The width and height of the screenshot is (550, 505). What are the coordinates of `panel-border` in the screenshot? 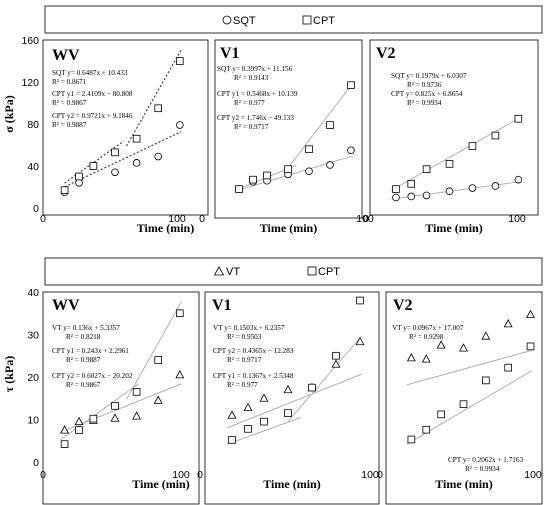 It's located at (292, 398).